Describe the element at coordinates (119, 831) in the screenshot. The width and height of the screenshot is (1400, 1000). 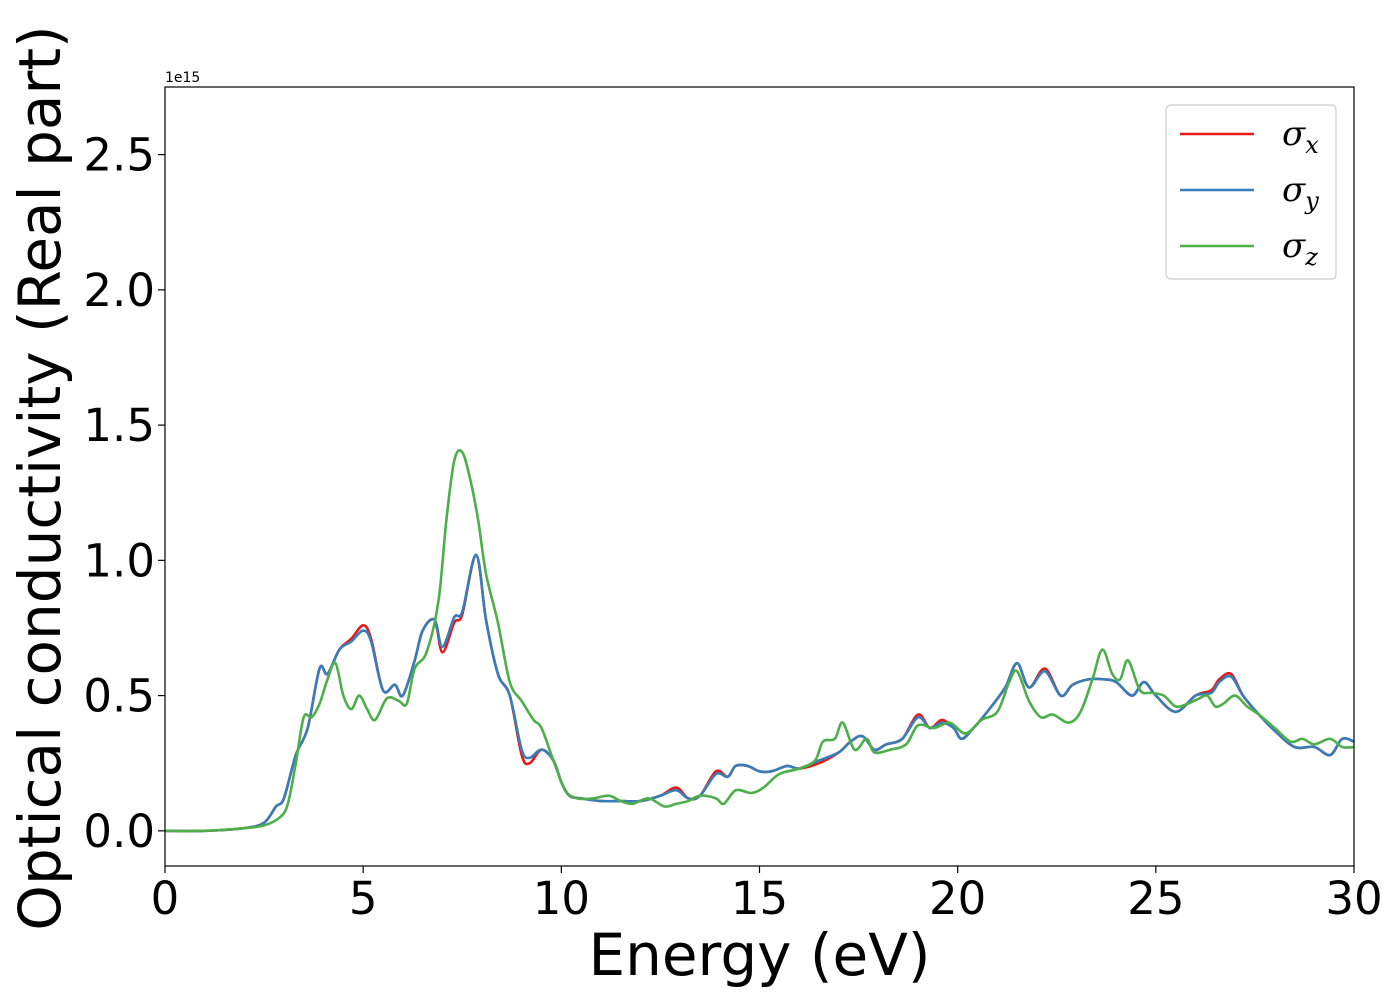
I see `y-tick-label: 0.0` at that location.